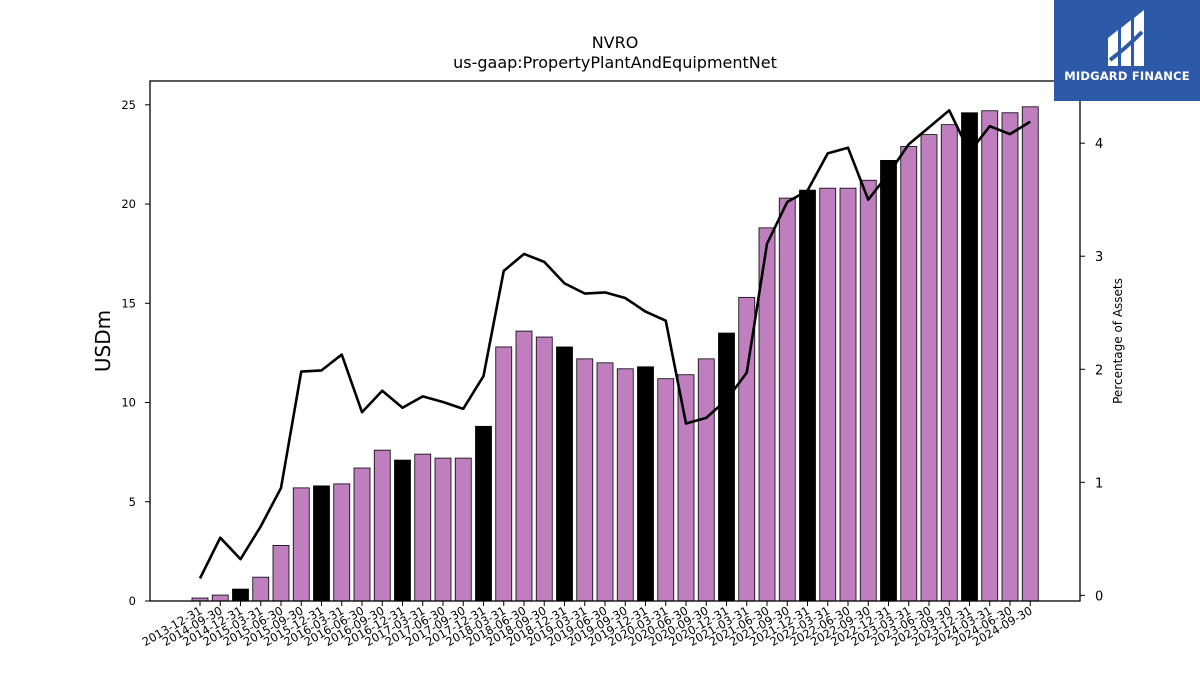  Describe the element at coordinates (1099, 144) in the screenshot. I see `y2-tick-label: 4` at that location.